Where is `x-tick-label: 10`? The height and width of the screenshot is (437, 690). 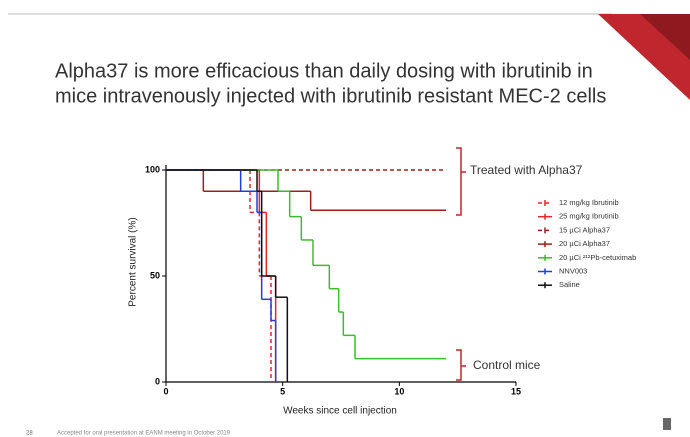 x-tick-label: 10 is located at coordinates (399, 391).